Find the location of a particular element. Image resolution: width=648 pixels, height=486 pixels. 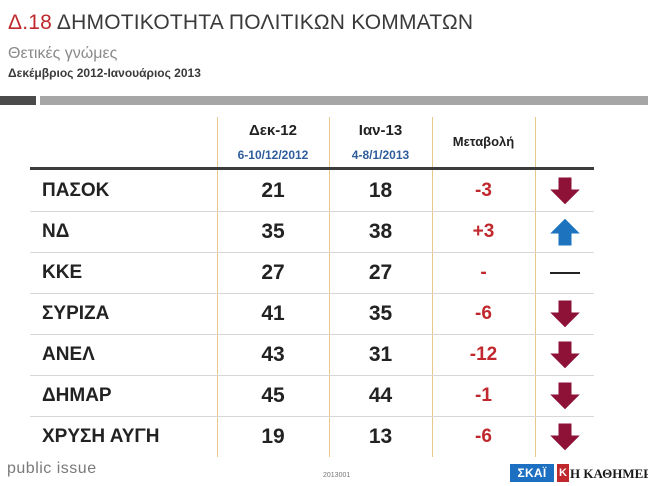

jan-value: 44 is located at coordinates (380, 395).